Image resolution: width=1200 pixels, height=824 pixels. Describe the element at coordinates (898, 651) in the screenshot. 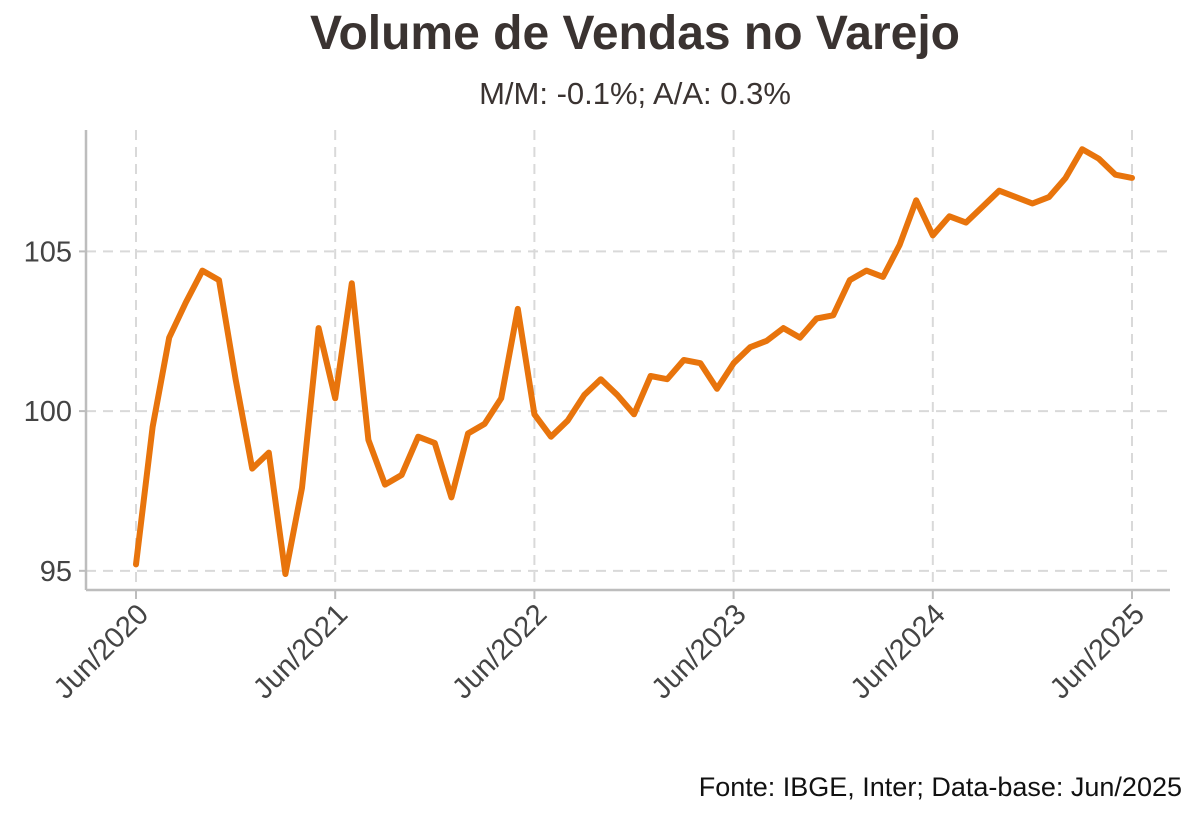

I see `x-tick-label: Jun/2024` at that location.